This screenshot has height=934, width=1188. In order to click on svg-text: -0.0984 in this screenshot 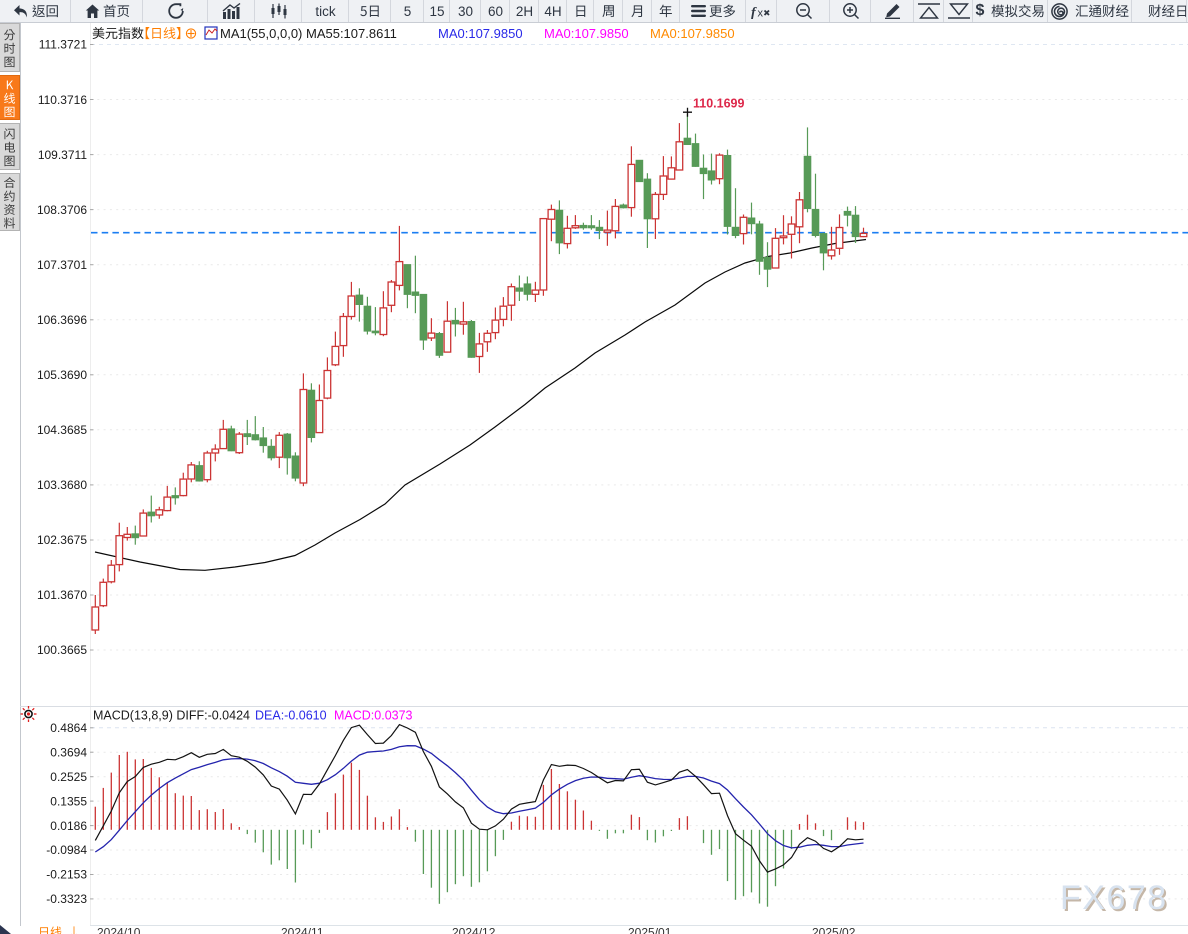, I will do `click(66, 850)`.